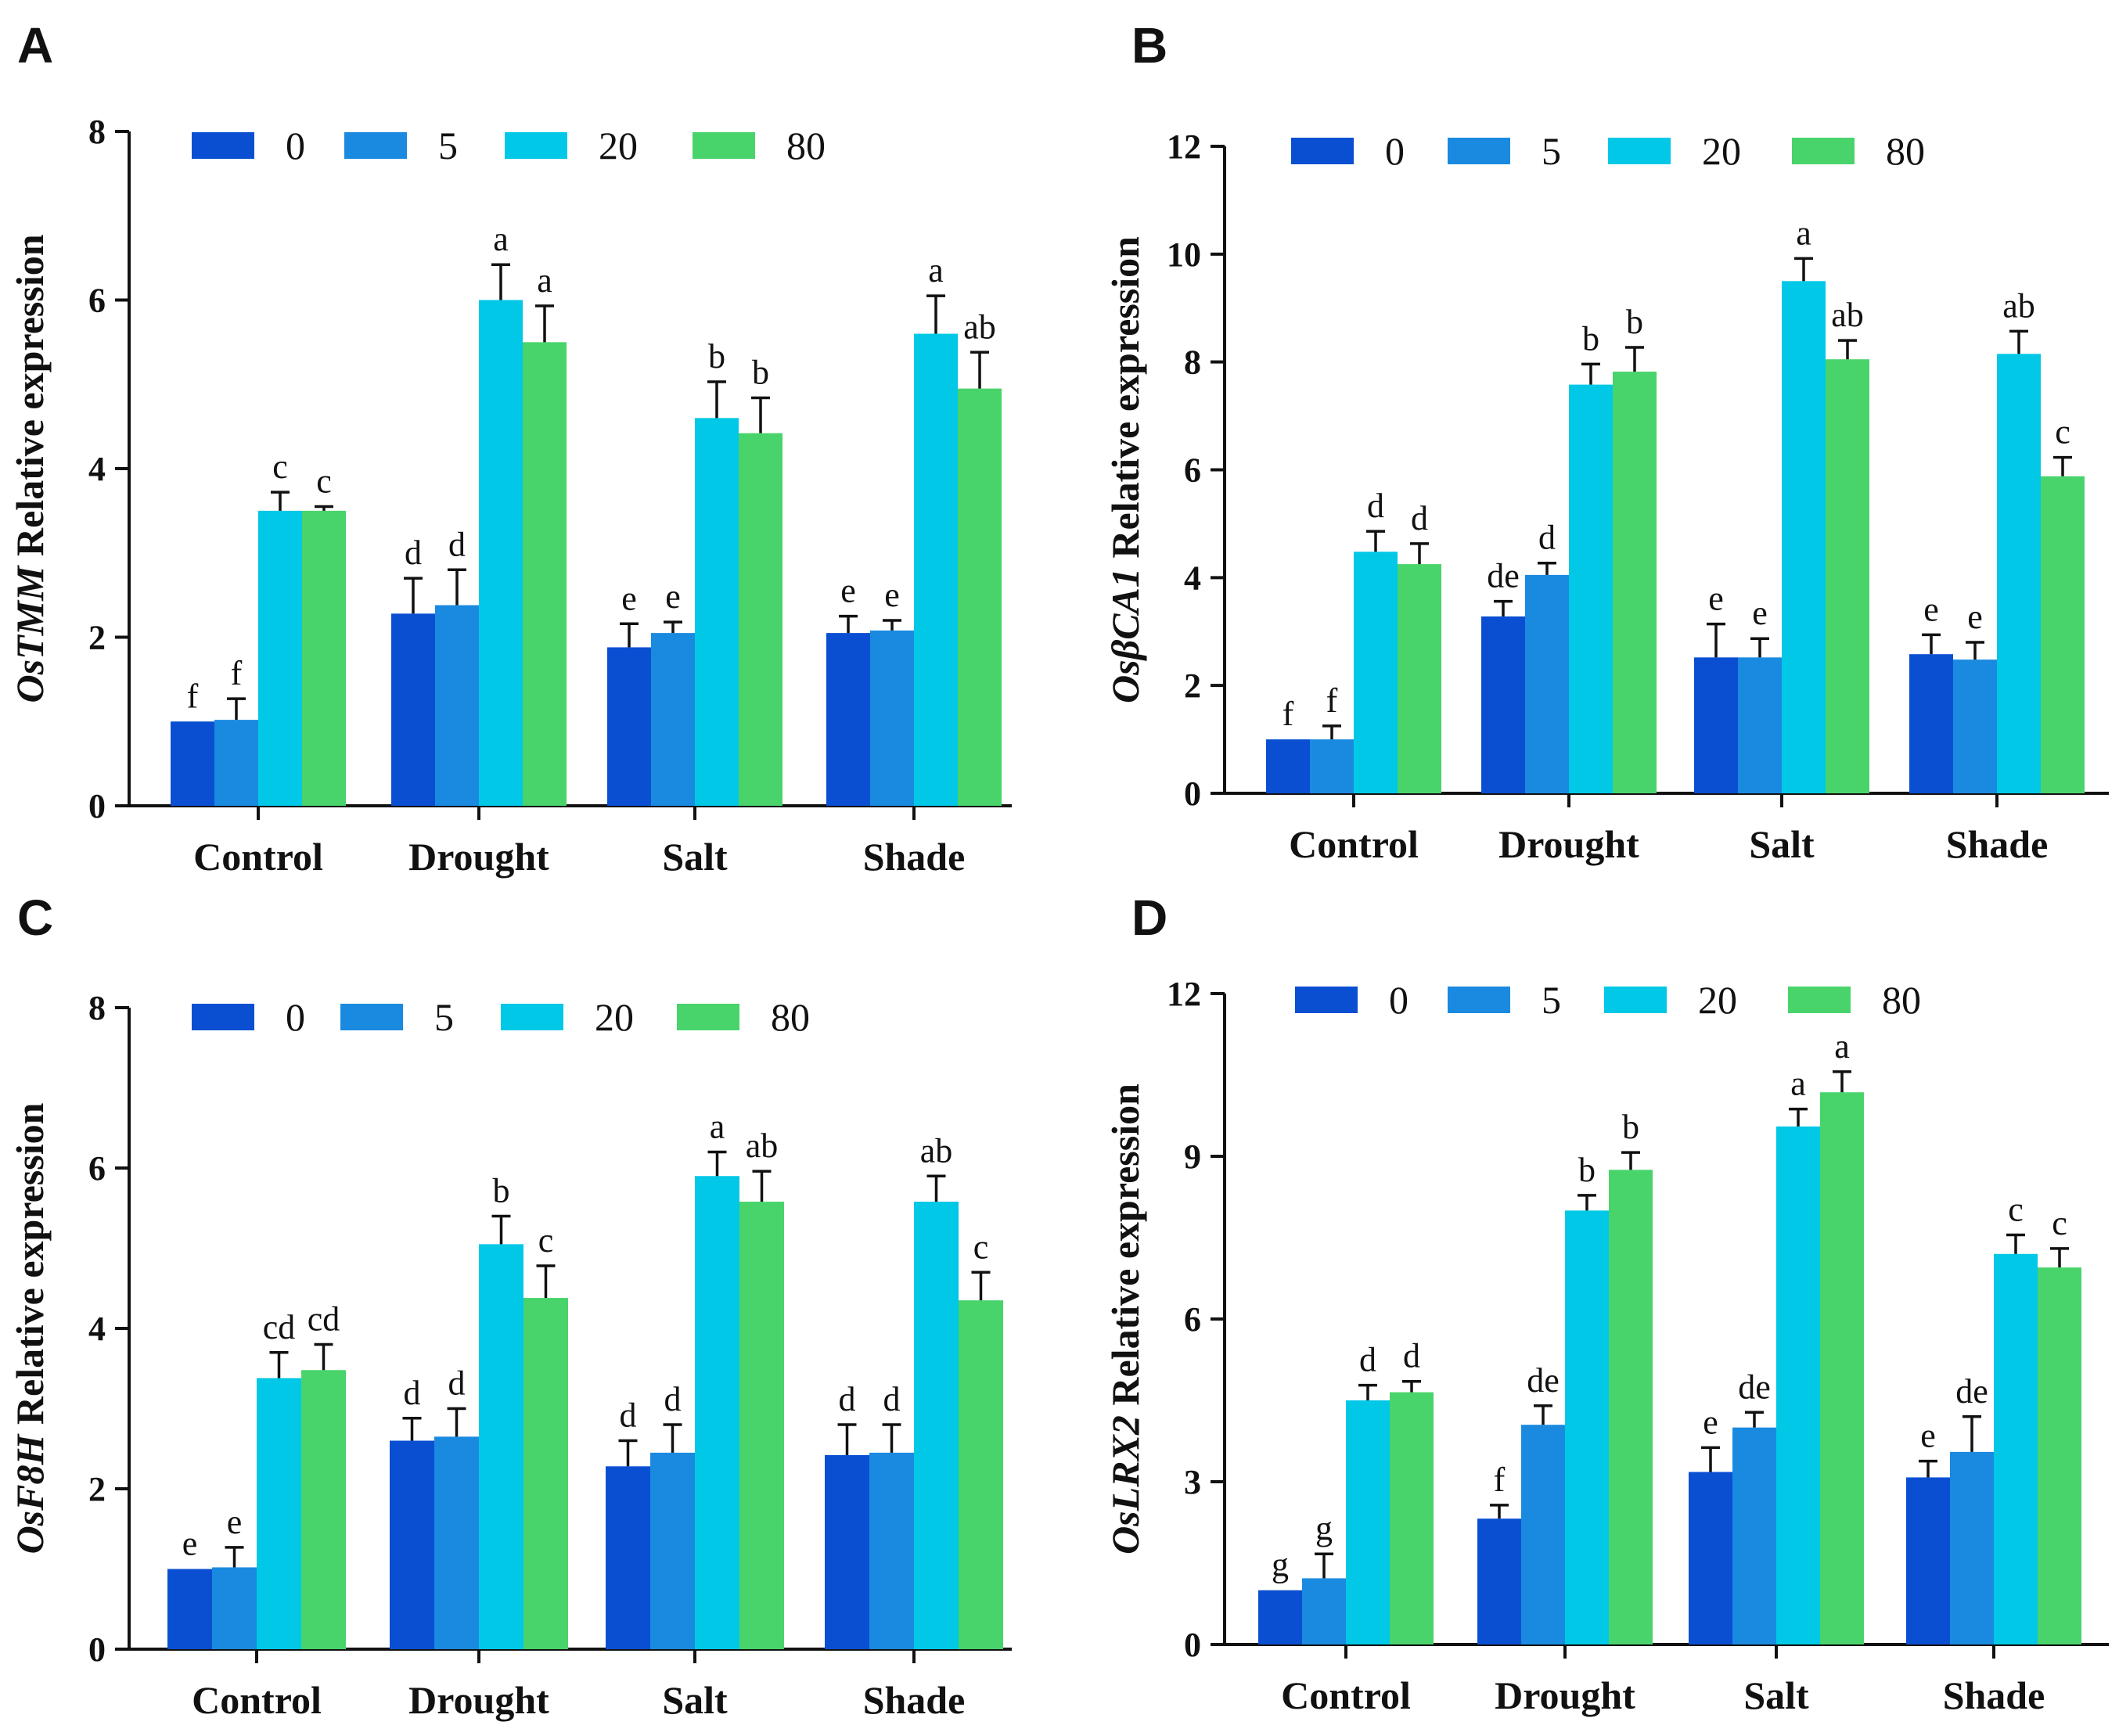 Image resolution: width=2119 pixels, height=1736 pixels. Describe the element at coordinates (1125, 470) in the screenshot. I see `y-axis-label: OsβCA1 Relative expression` at that location.